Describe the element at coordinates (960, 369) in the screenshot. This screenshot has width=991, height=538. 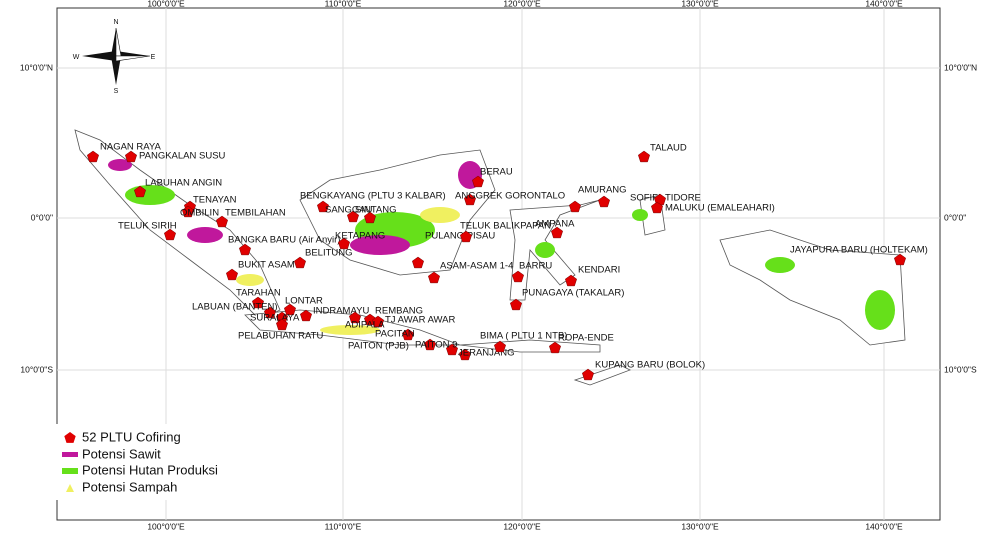
I see `right-axis-label: 10°0'0"S` at that location.